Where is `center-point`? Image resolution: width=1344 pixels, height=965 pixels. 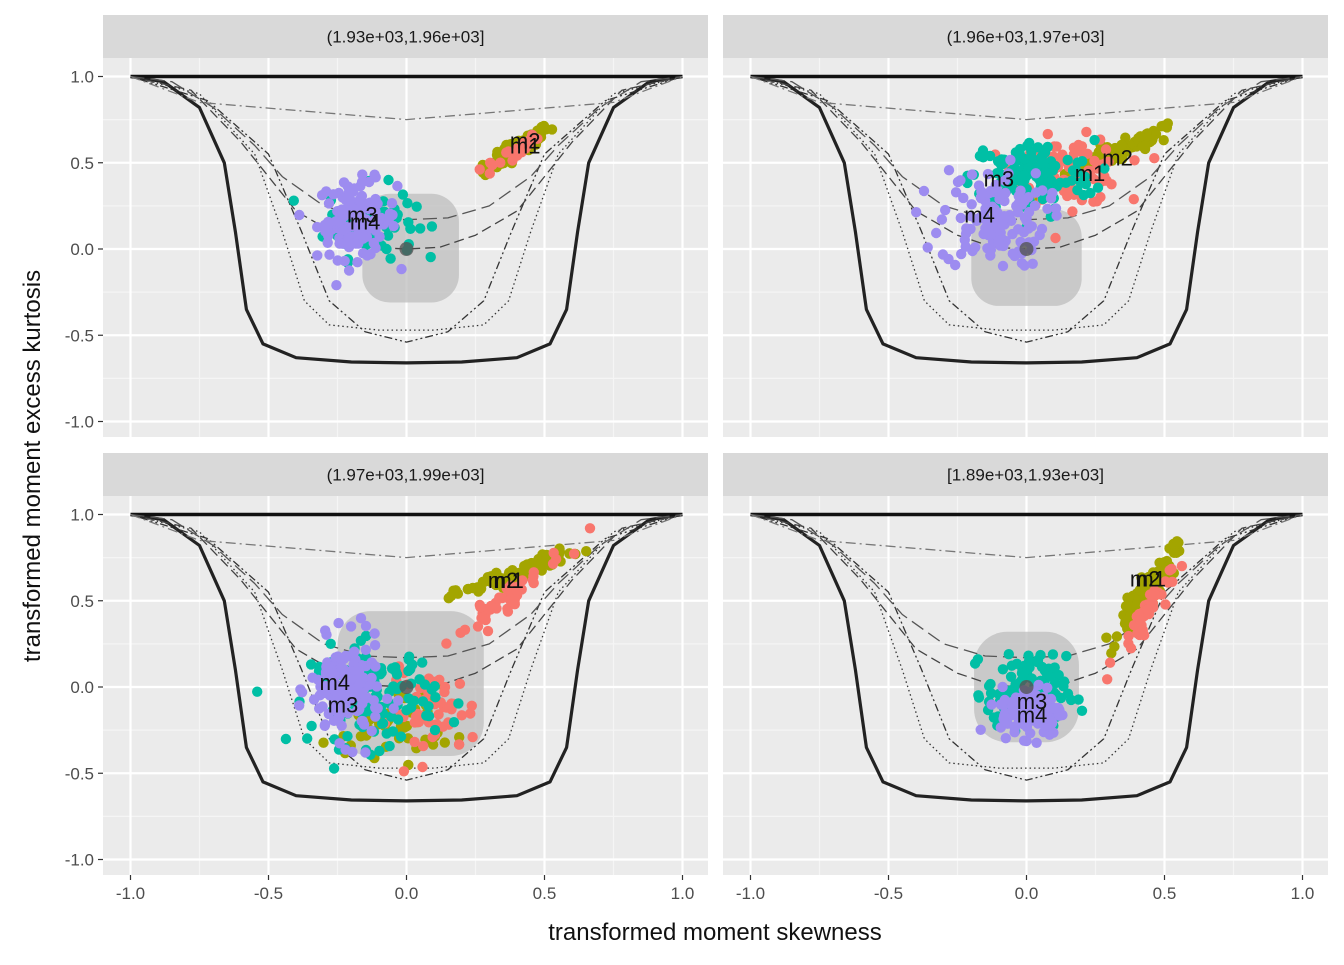
center-point is located at coordinates (1026, 249).